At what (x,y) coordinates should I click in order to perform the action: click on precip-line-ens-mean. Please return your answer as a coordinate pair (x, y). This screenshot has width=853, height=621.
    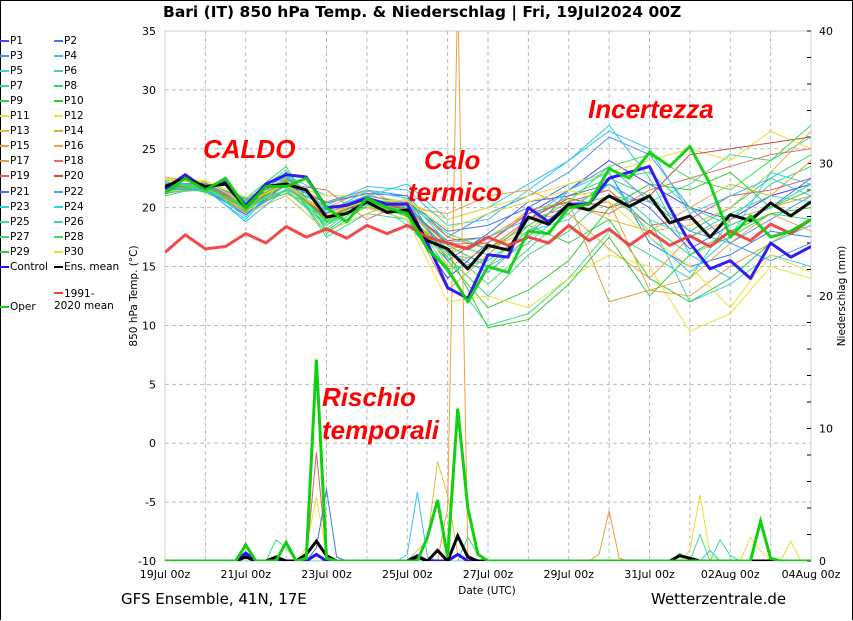
    Looking at the image, I should click on (488, 546).